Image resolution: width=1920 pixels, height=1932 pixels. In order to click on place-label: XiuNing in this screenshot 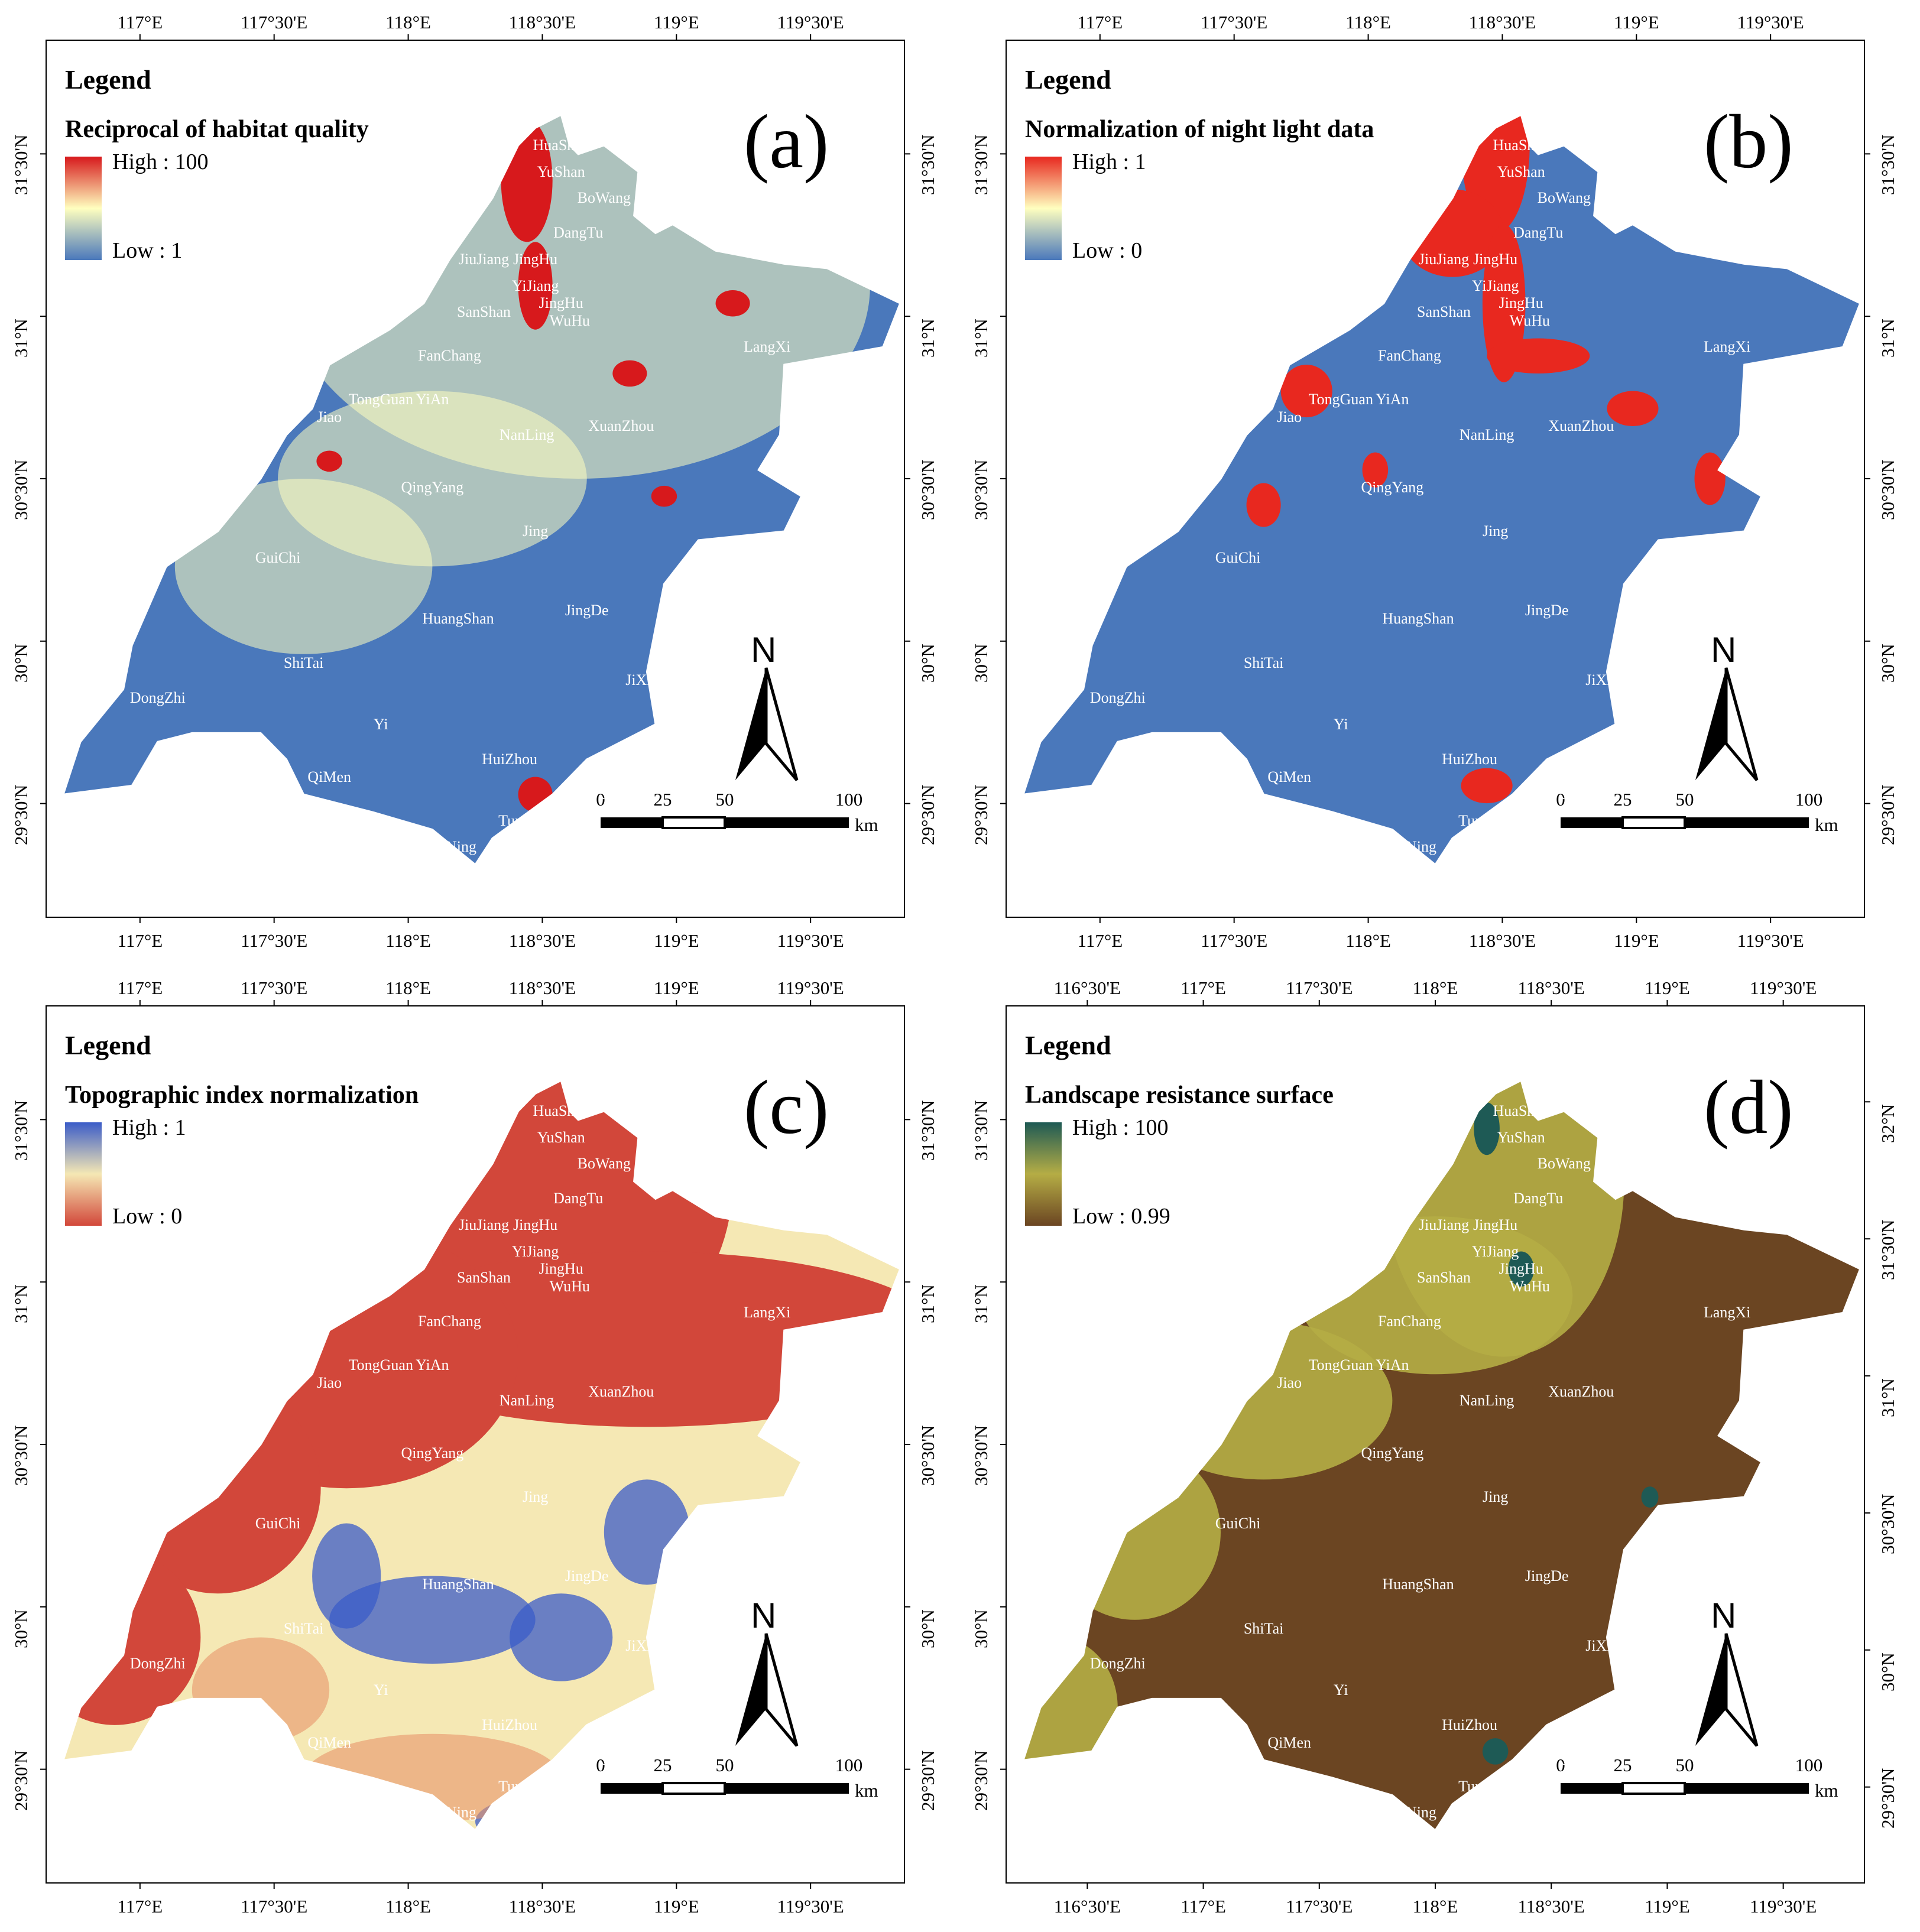, I will do `click(449, 847)`.